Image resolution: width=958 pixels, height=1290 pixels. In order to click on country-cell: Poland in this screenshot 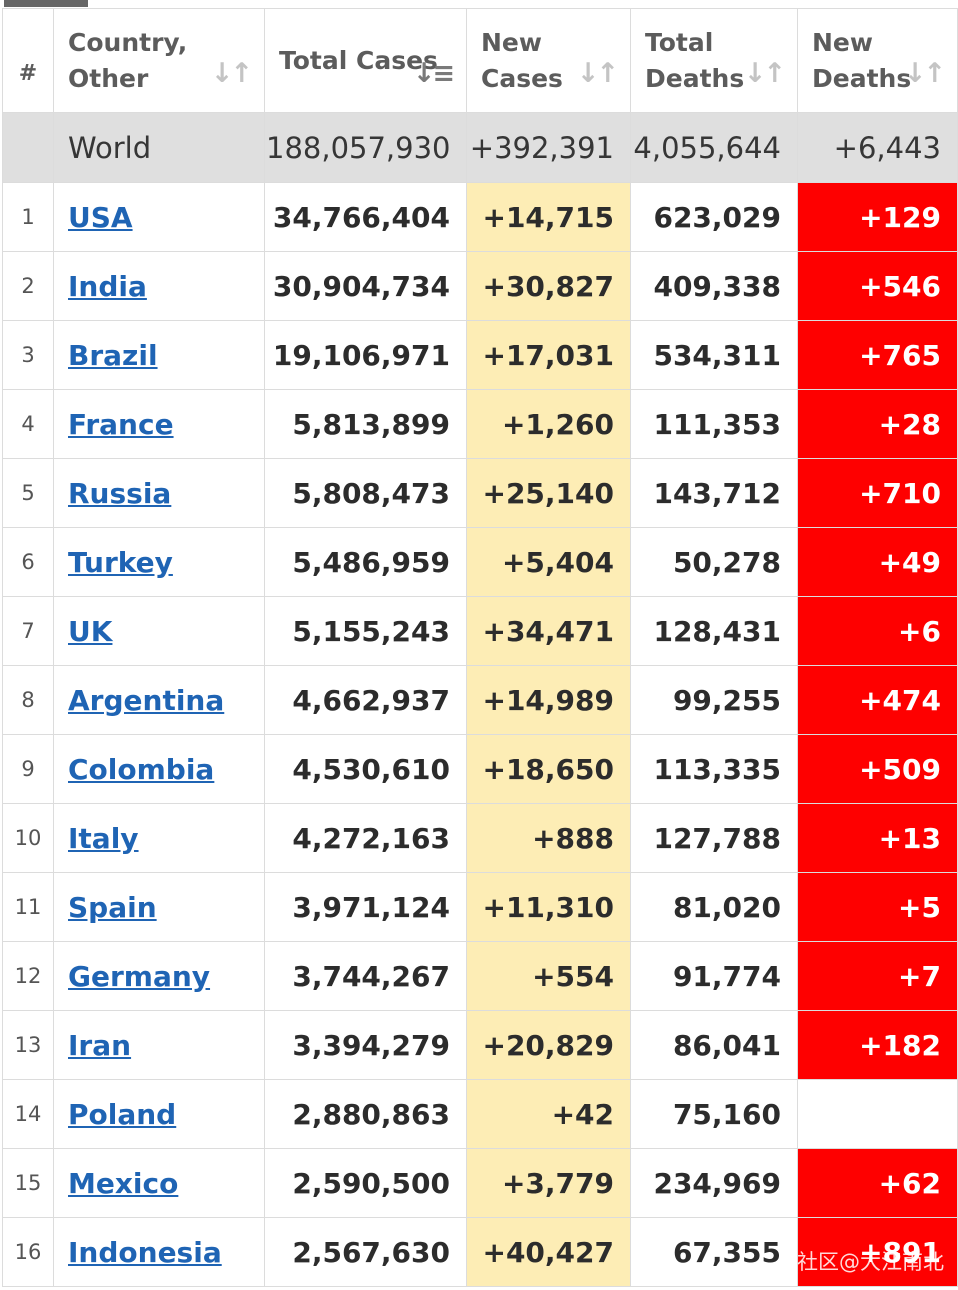, I will do `click(159, 1114)`.